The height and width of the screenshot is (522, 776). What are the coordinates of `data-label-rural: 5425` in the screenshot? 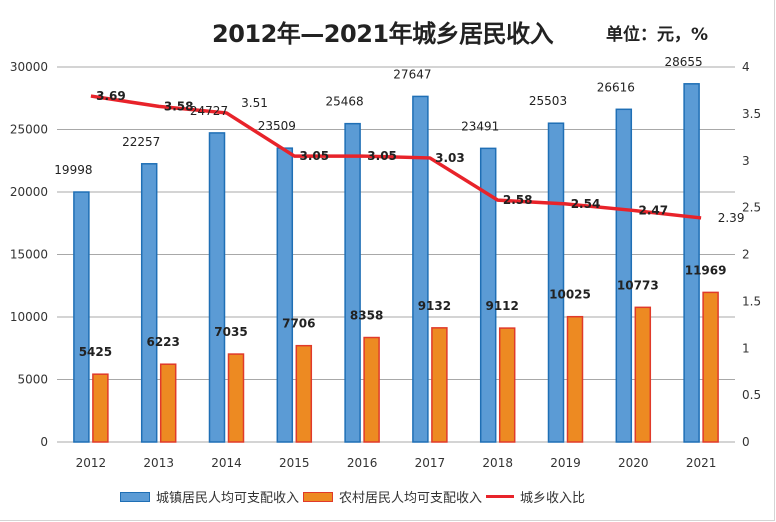 It's located at (95, 352).